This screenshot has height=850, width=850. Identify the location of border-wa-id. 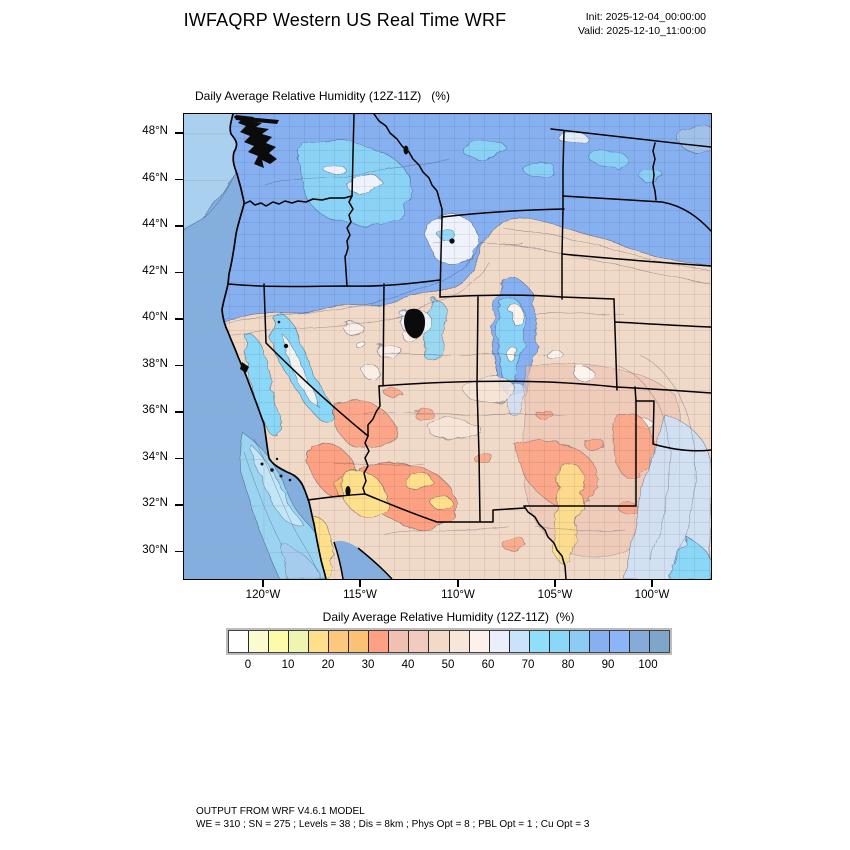
(353, 155).